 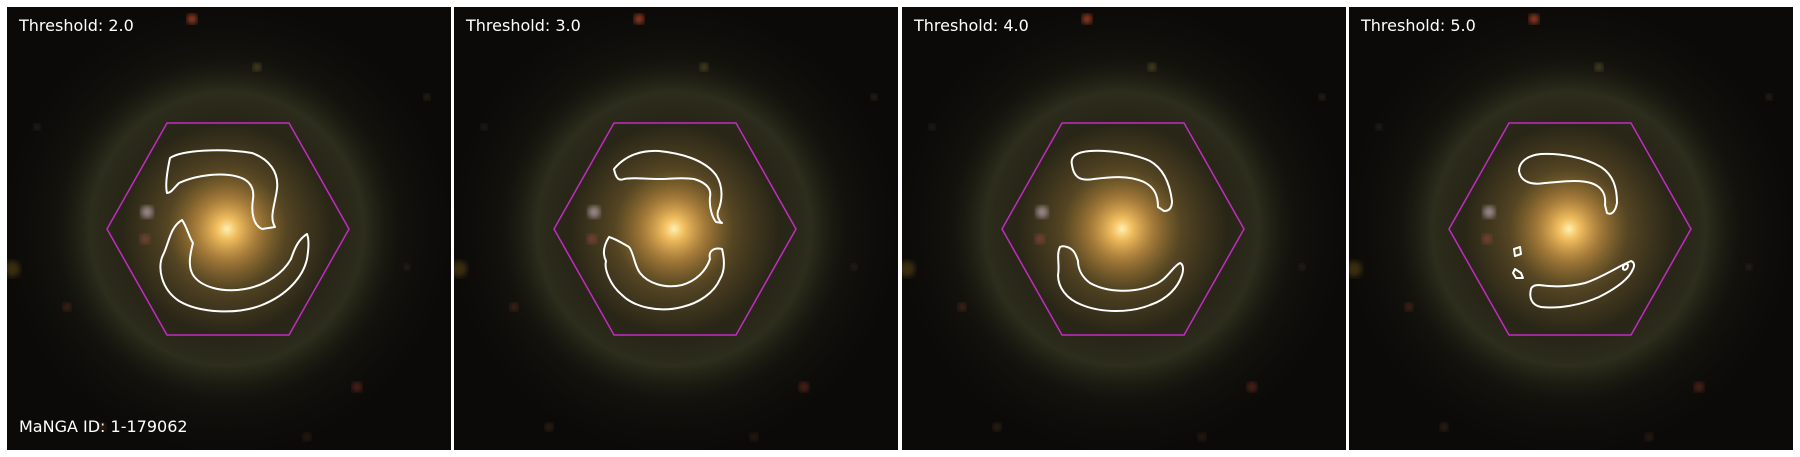 I want to click on threshold-label: Threshold: 5.0, so click(x=1418, y=25).